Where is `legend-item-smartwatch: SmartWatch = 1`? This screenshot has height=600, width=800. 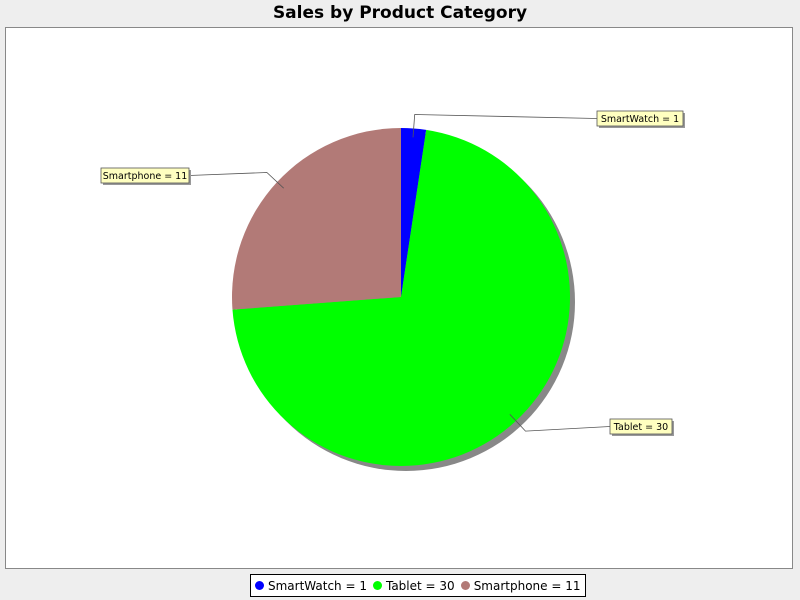
legend-item-smartwatch: SmartWatch = 1 is located at coordinates (311, 586).